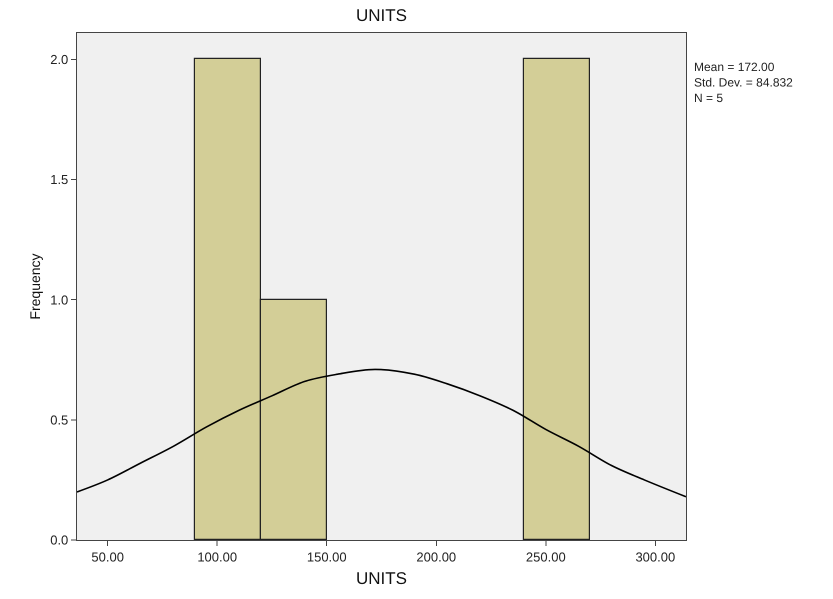  What do you see at coordinates (436, 557) in the screenshot?
I see `x-tick-label: 200.00` at bounding box center [436, 557].